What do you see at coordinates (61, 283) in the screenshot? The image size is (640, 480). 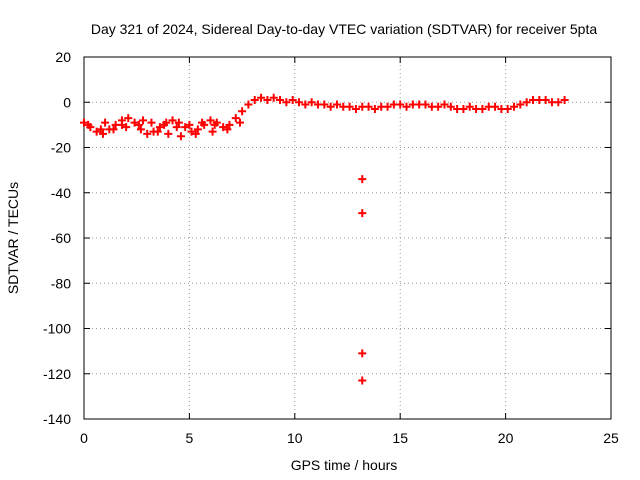 I see `y-tick-label: -80` at bounding box center [61, 283].